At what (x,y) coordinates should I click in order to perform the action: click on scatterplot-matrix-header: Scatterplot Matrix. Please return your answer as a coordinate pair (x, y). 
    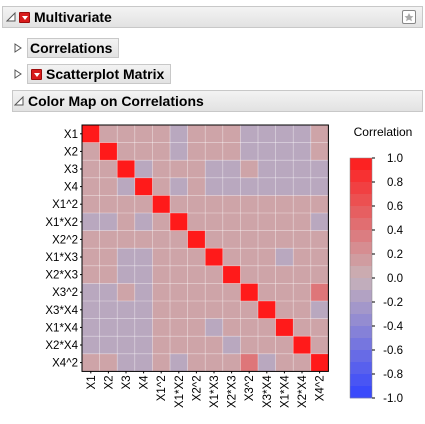
    Looking at the image, I should click on (104, 74).